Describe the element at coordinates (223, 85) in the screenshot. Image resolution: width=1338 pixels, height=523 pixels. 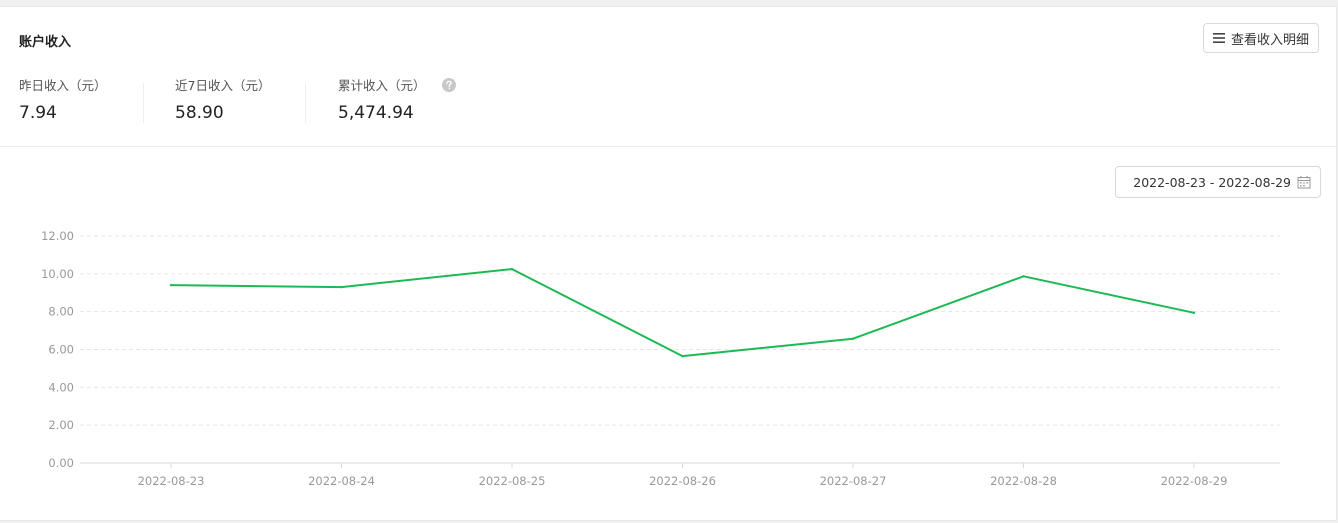
I see `stat-last-7-days-label: 近7日收入（元）` at that location.